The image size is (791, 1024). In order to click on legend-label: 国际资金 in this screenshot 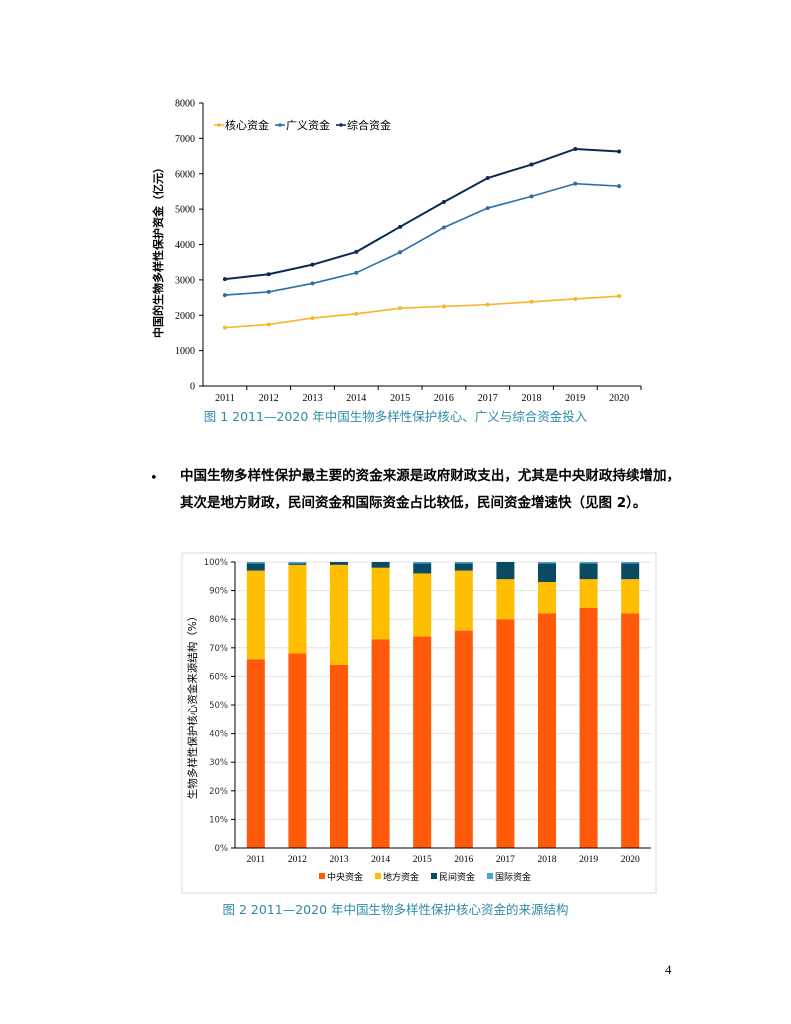, I will do `click(513, 877)`.